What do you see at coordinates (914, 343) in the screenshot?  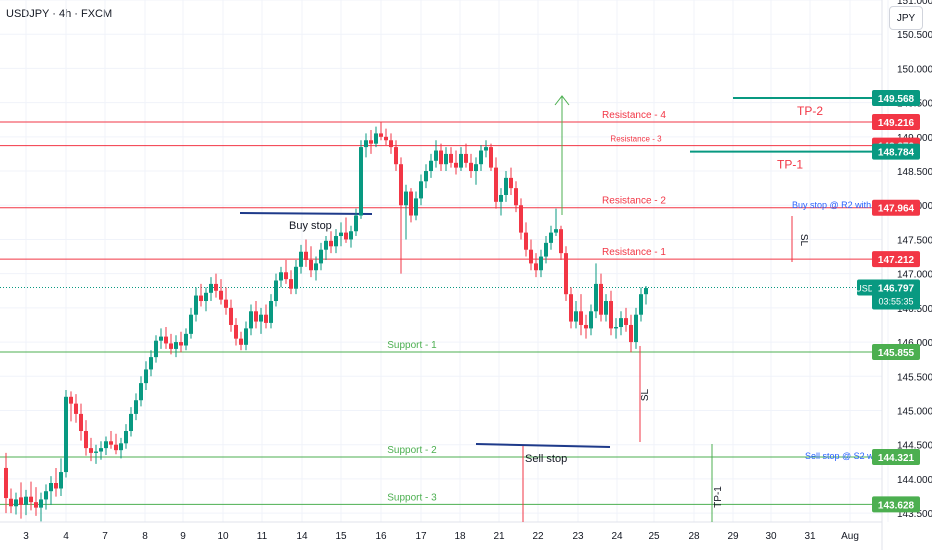 I see `y-tick-label: 146.000` at bounding box center [914, 343].